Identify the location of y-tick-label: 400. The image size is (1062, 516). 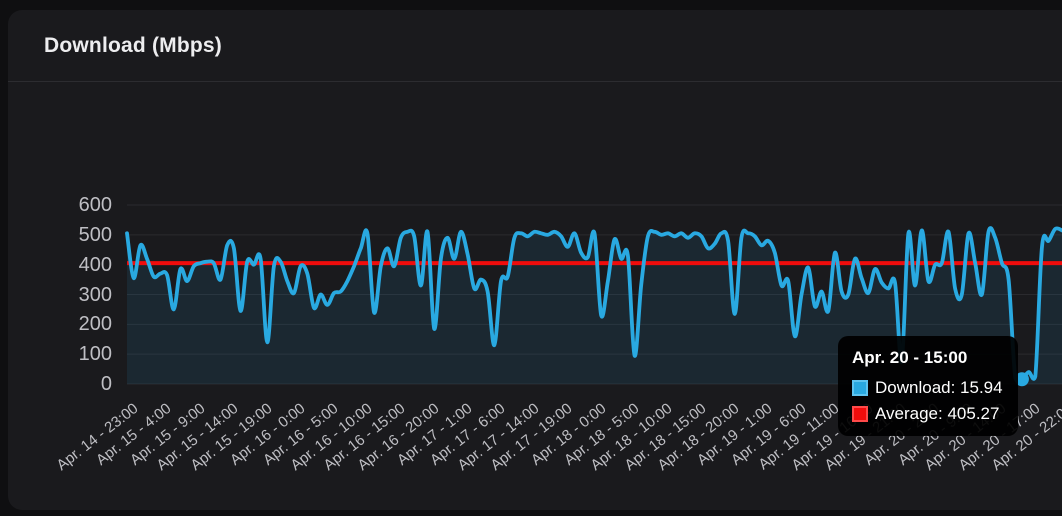
(95, 264).